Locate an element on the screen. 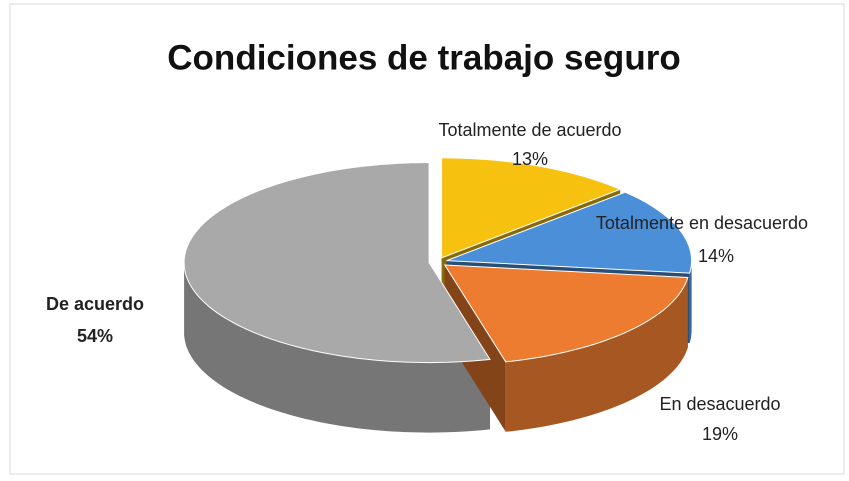 Image resolution: width=849 pixels, height=481 pixels. category-label: Totalmente de acuerdo is located at coordinates (529, 130).